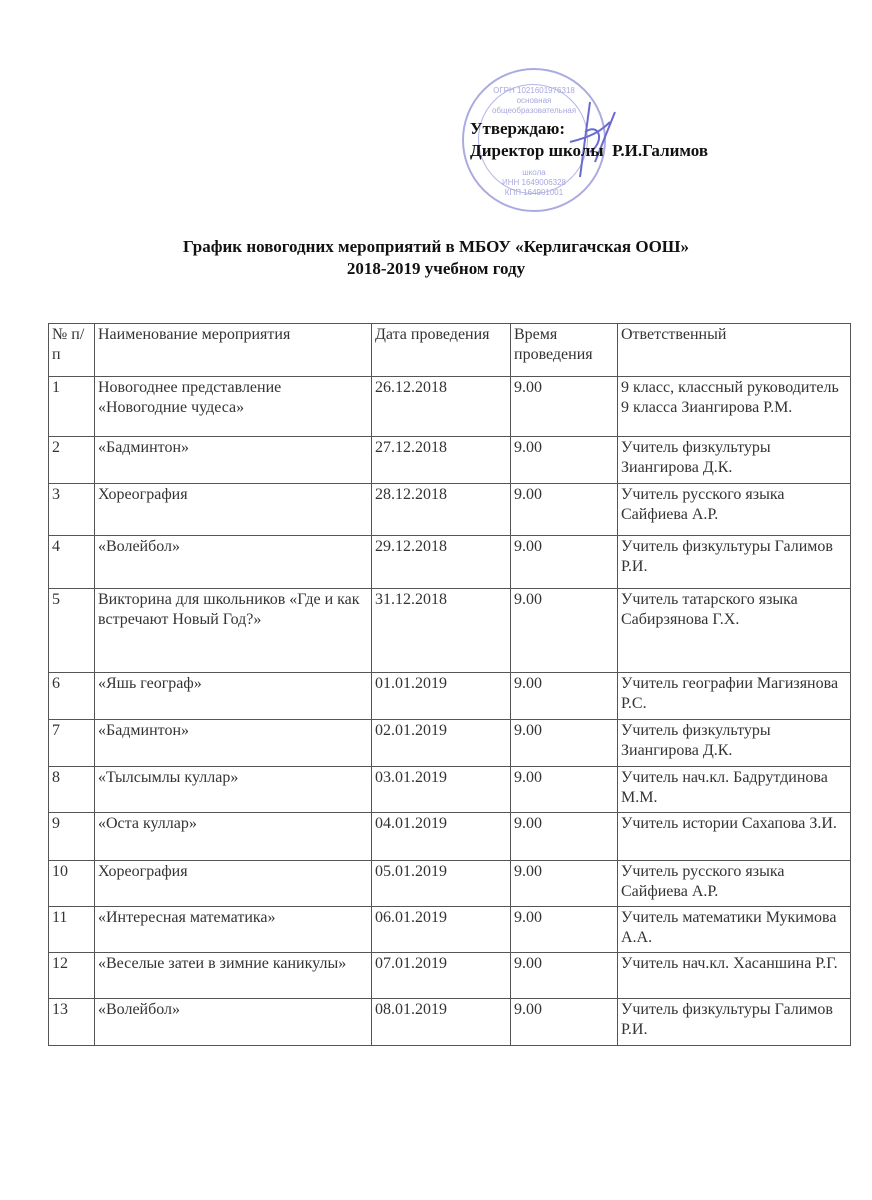 Image resolution: width=872 pixels, height=1200 pixels. What do you see at coordinates (441, 696) in the screenshot?
I see `cell-date: 01.01.2019` at bounding box center [441, 696].